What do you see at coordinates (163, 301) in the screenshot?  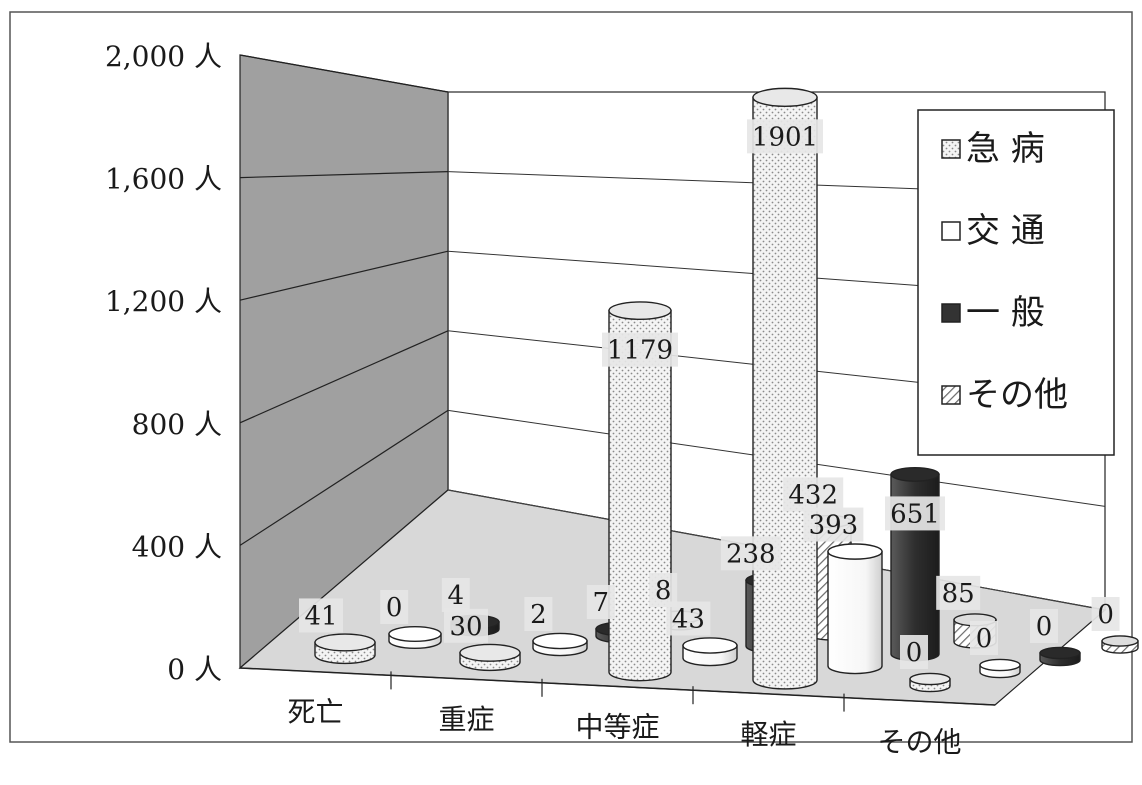 I see `y-tick-label: 1,200 人` at bounding box center [163, 301].